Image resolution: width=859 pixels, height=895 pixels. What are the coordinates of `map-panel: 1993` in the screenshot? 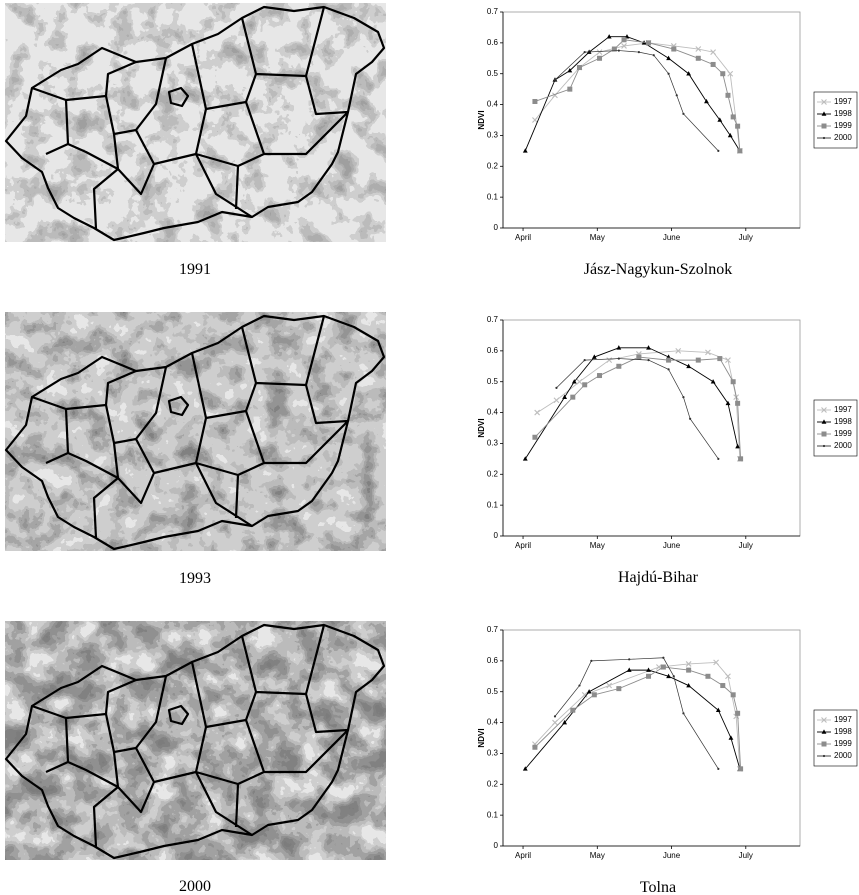 It's located at (195, 449).